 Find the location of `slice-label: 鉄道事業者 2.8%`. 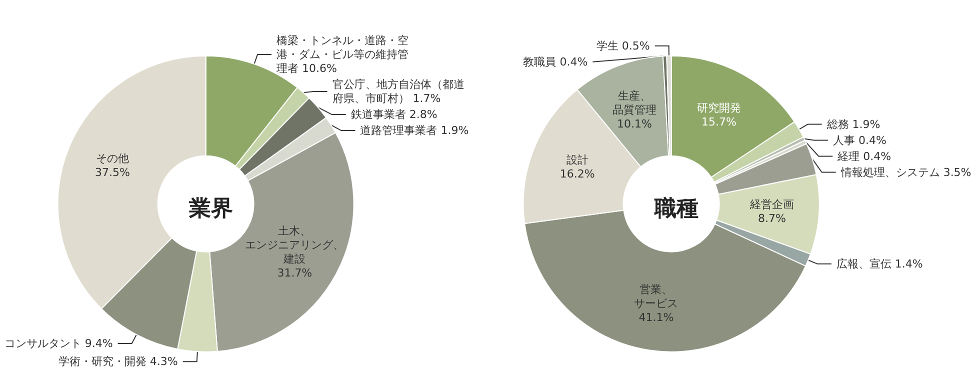

slice-label: 鉄道事業者 2.8% is located at coordinates (394, 115).